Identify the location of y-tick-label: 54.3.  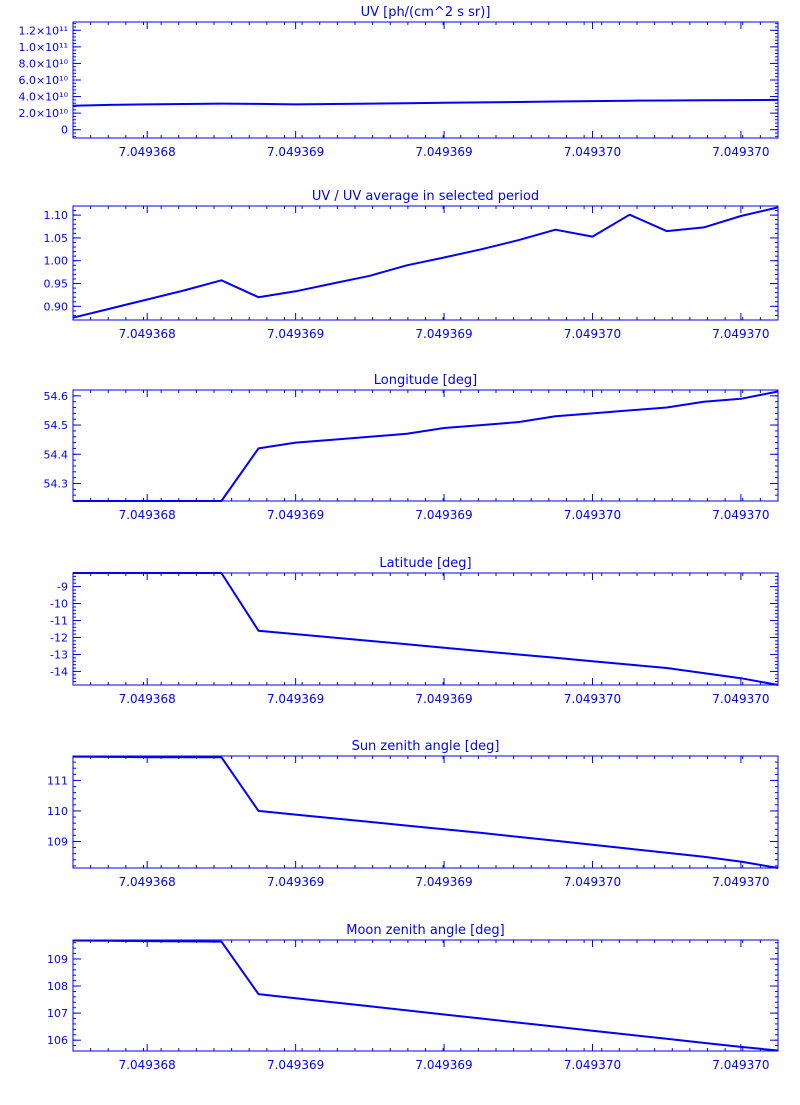
(56, 483).